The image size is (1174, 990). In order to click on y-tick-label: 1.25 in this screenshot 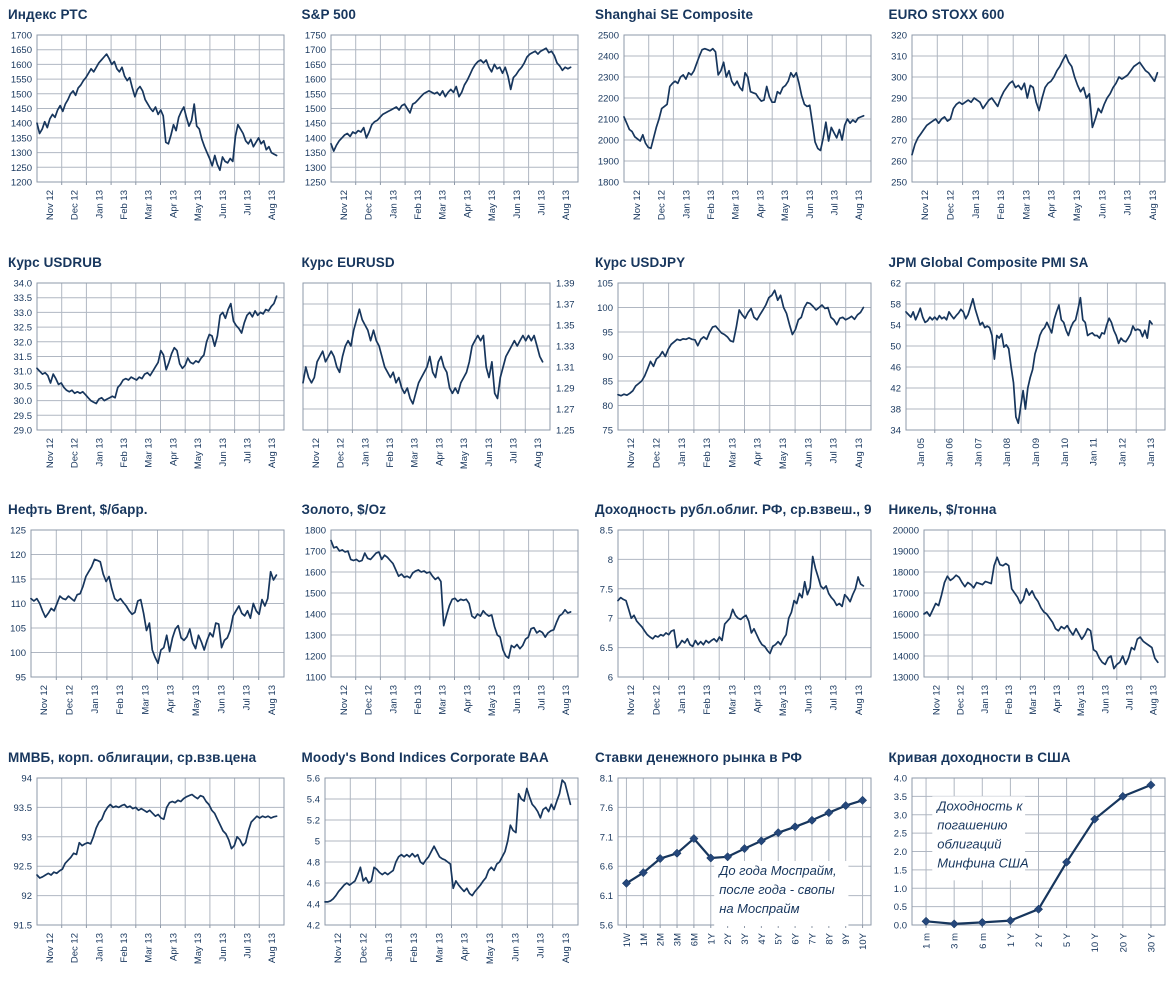, I will do `click(565, 430)`.